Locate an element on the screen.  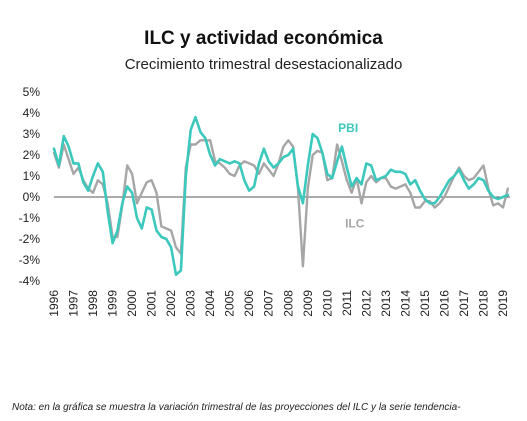
x-tick-label: 2015 is located at coordinates (425, 303).